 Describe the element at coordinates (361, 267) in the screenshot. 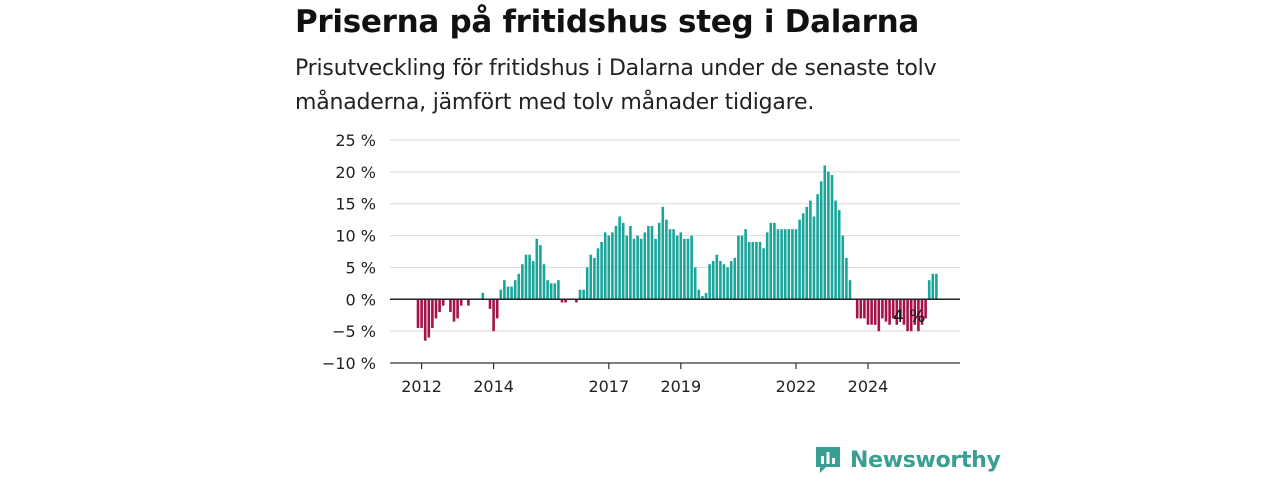

I see `y-tick-label: 5 %` at that location.